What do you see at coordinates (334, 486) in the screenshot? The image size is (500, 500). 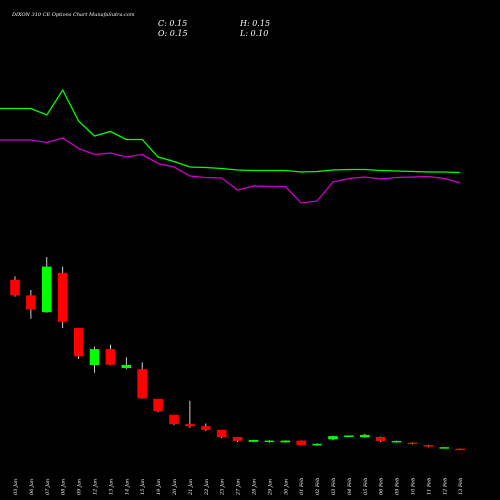 I see `x-tick-label: 03 Feb` at bounding box center [334, 486].